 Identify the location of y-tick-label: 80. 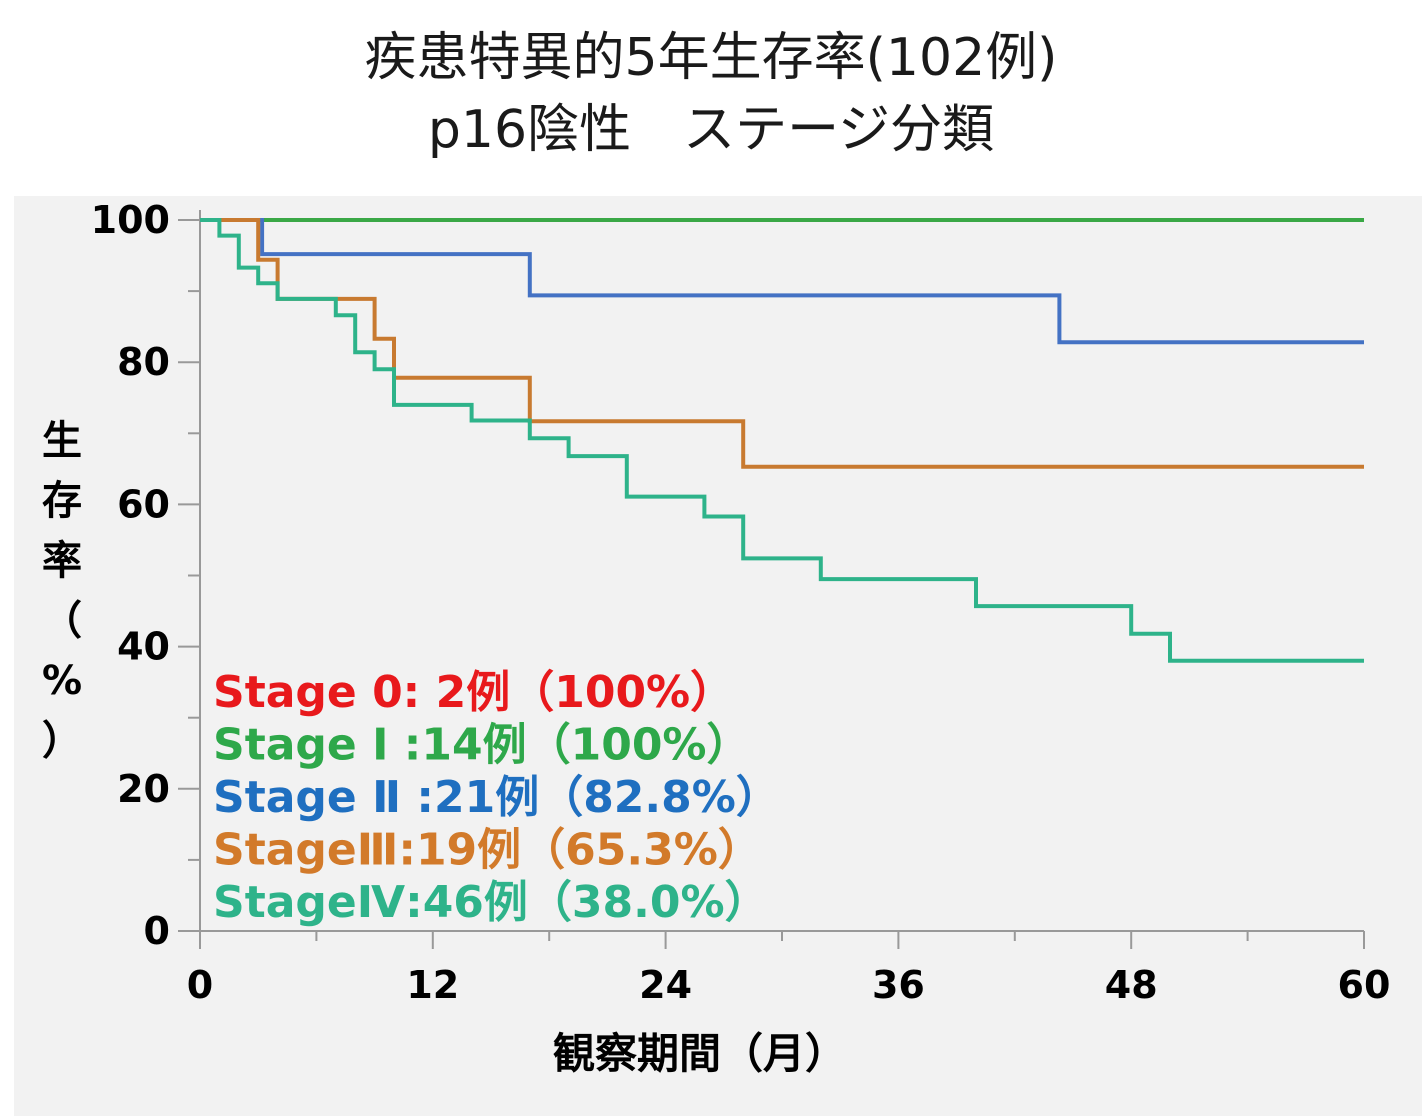
(143, 362).